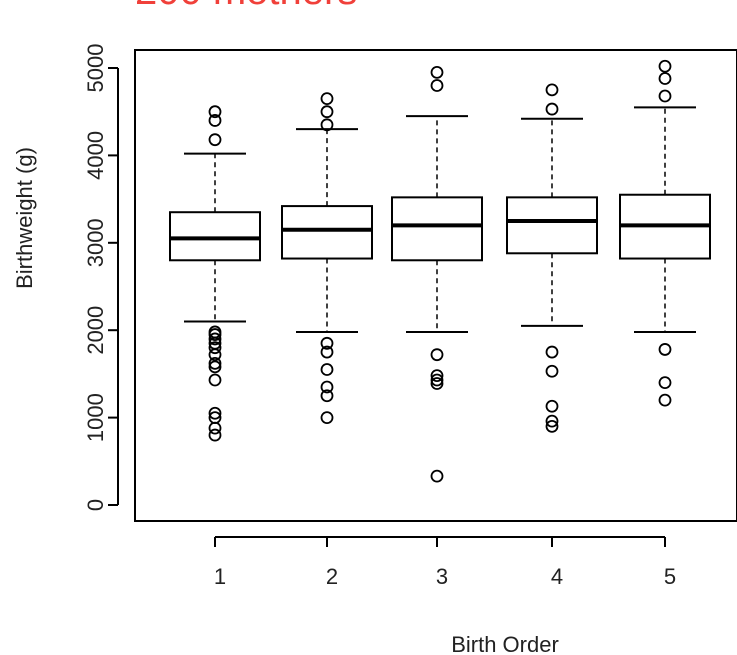 This screenshot has height=655, width=737. I want to click on x-tick-label: 5, so click(670, 576).